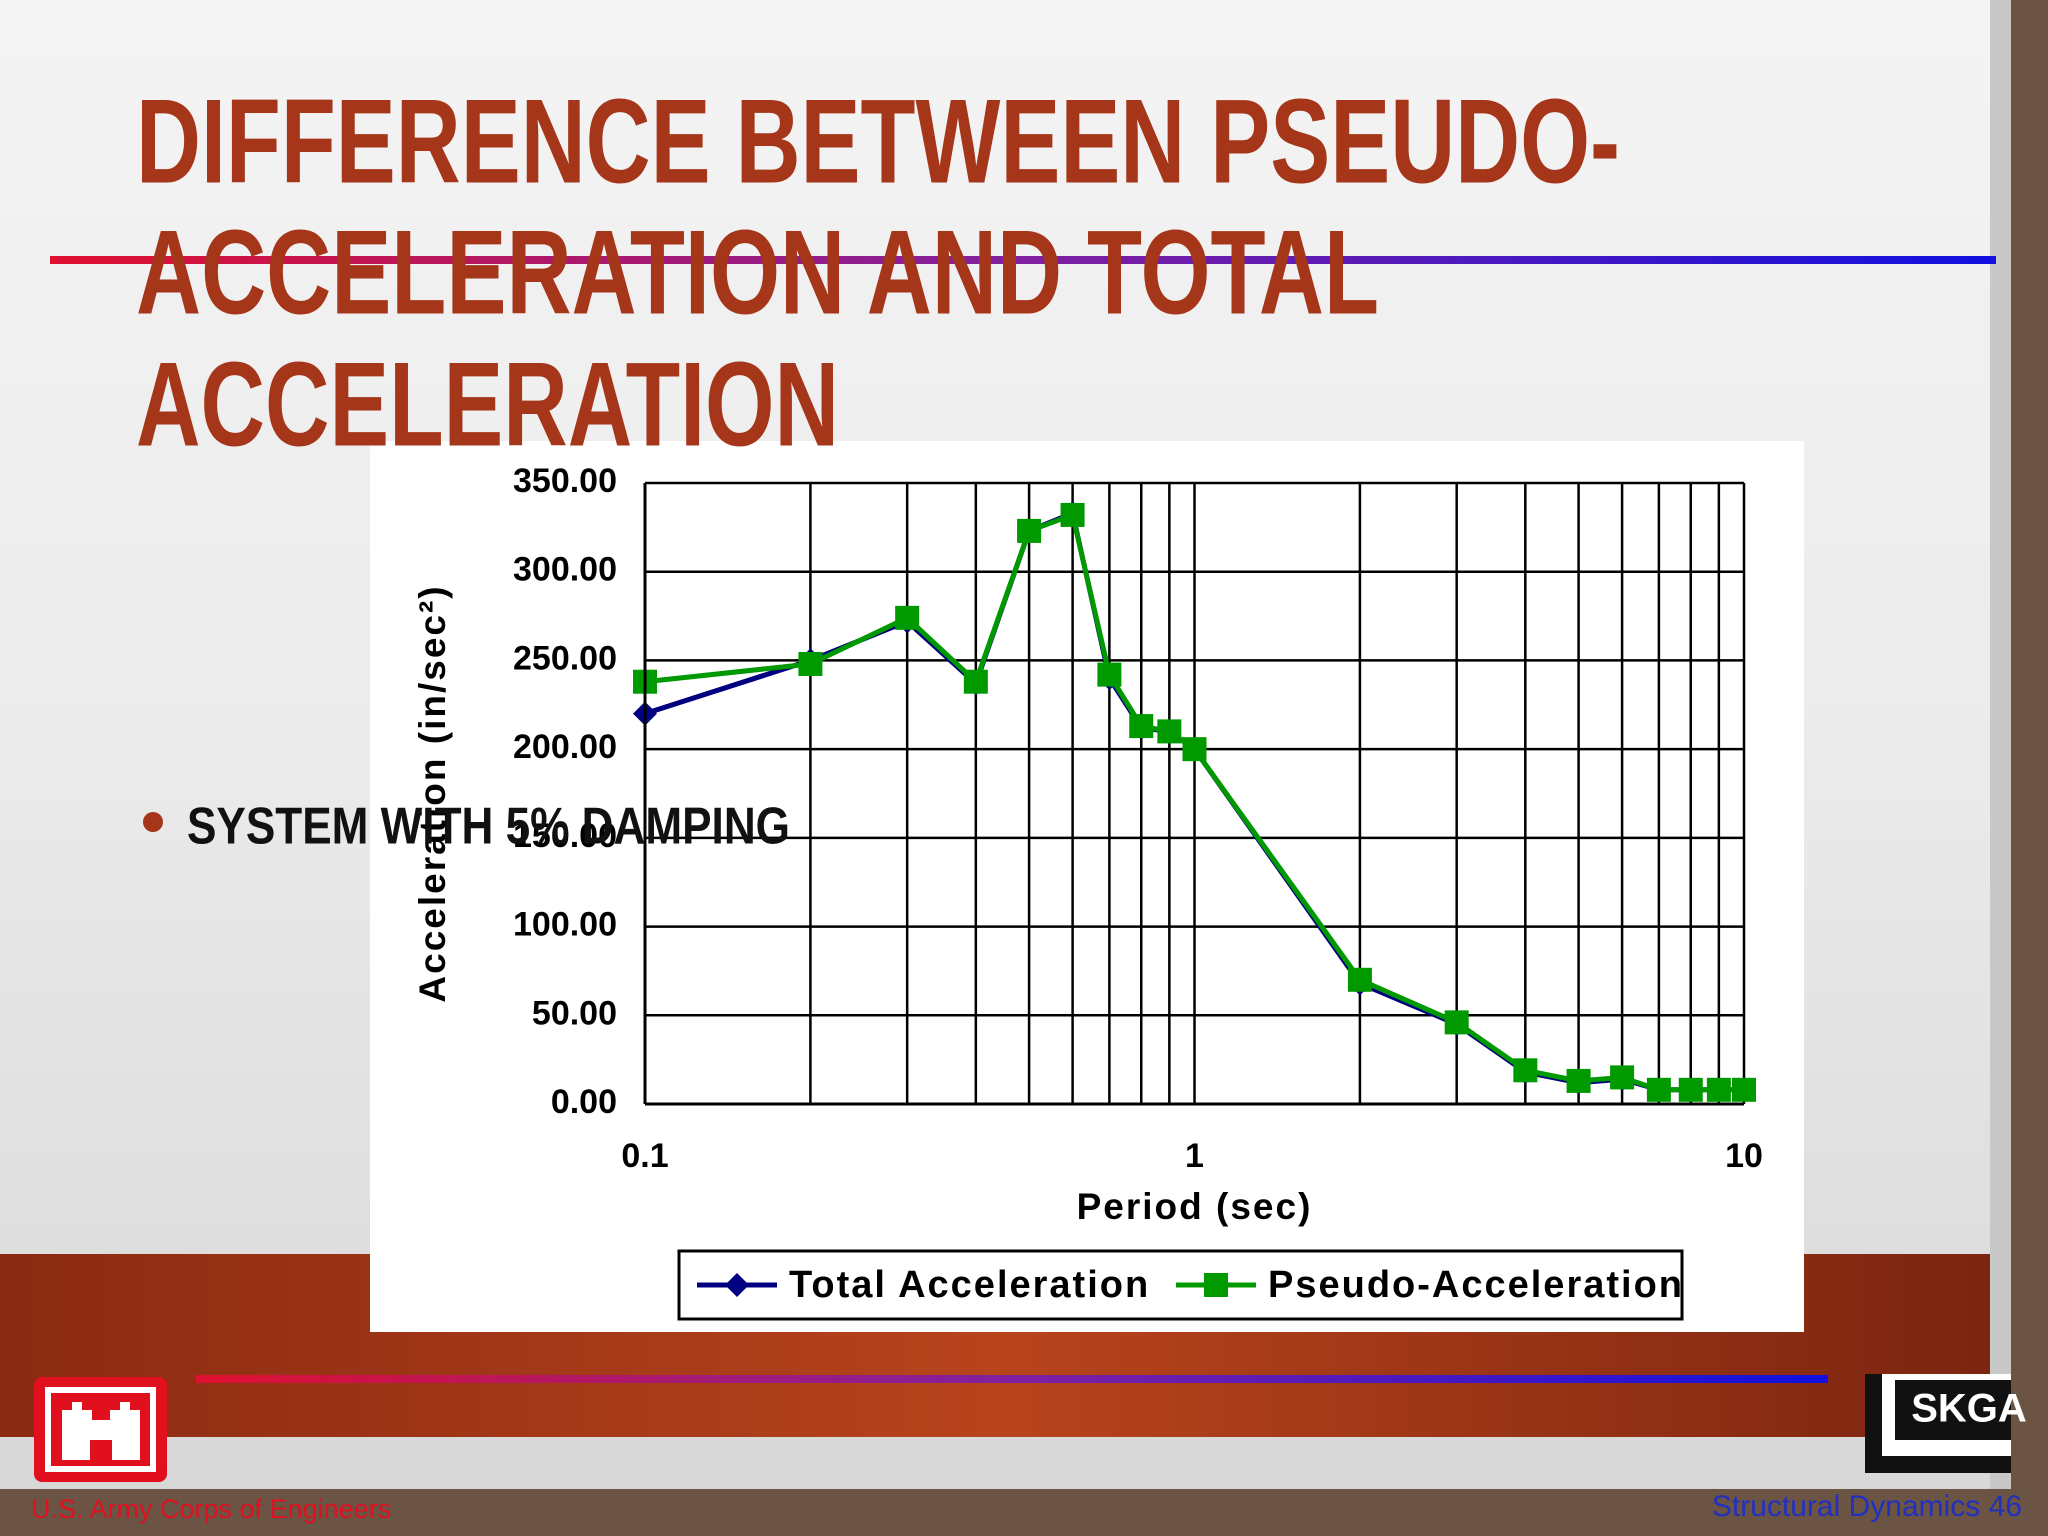 This screenshot has height=1536, width=2048. Describe the element at coordinates (1194, 1156) in the screenshot. I see `x-tick-label: 1` at that location.